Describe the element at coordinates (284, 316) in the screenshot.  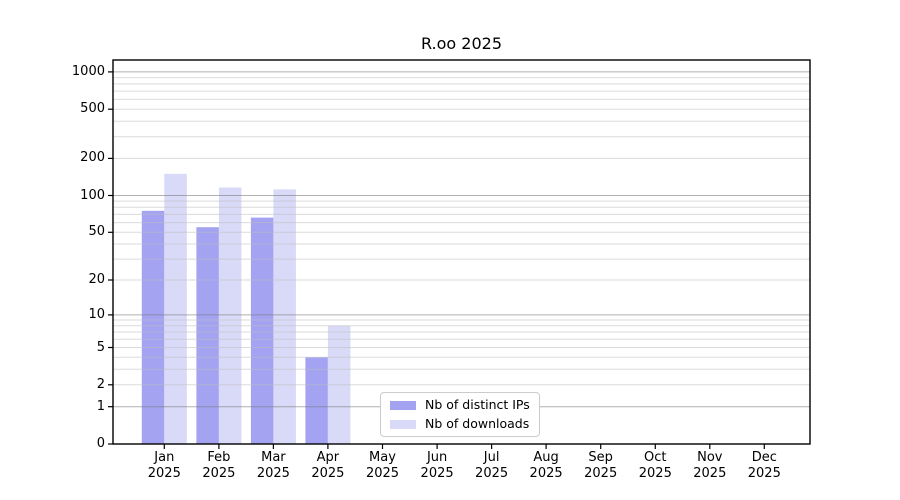
I see `bar-downloads-mar` at that location.